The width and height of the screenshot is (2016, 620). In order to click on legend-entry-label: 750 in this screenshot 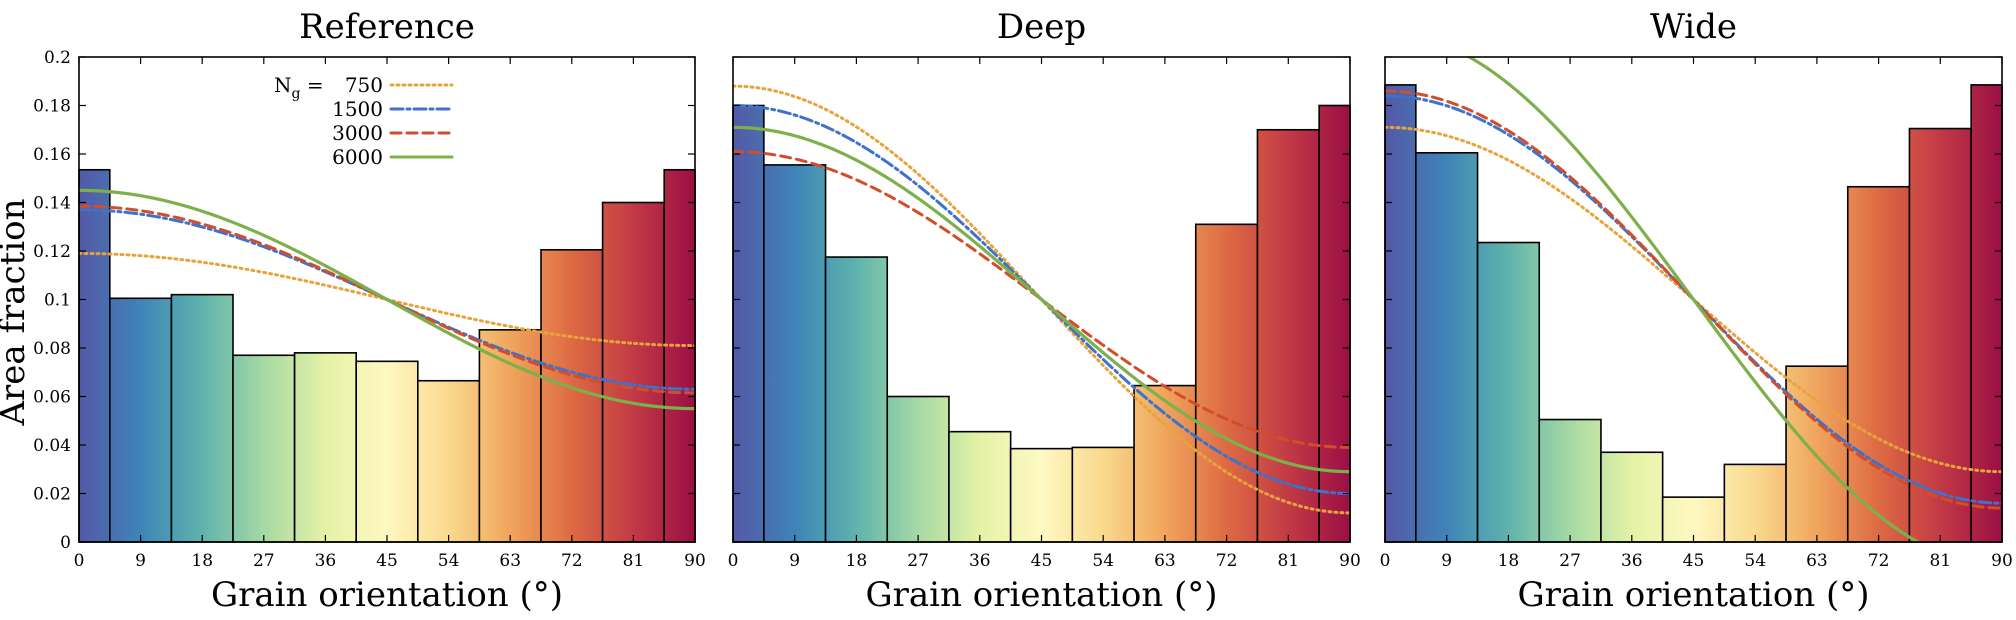, I will do `click(364, 85)`.